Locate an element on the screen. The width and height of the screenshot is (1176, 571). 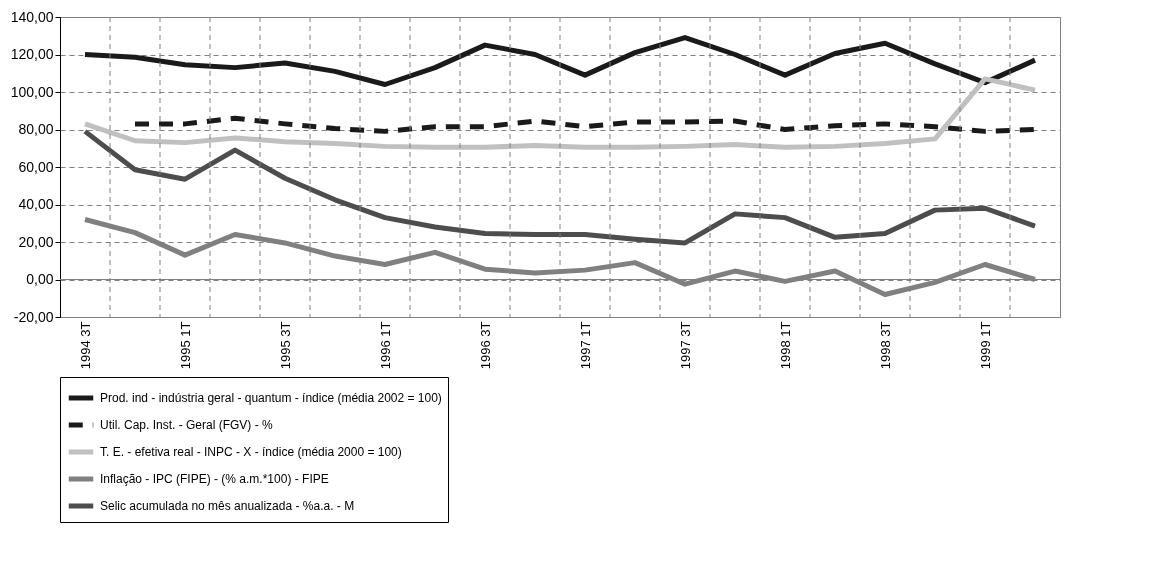
y-tick-label: 40,00 is located at coordinates (36, 204).